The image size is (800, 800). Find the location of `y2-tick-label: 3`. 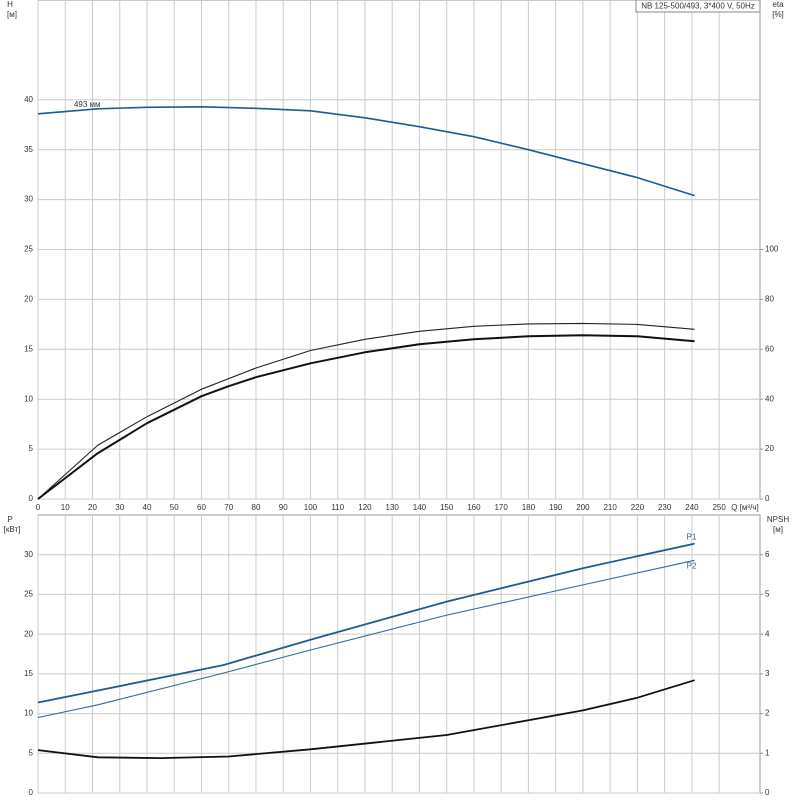

y2-tick-label: 3 is located at coordinates (767, 673).